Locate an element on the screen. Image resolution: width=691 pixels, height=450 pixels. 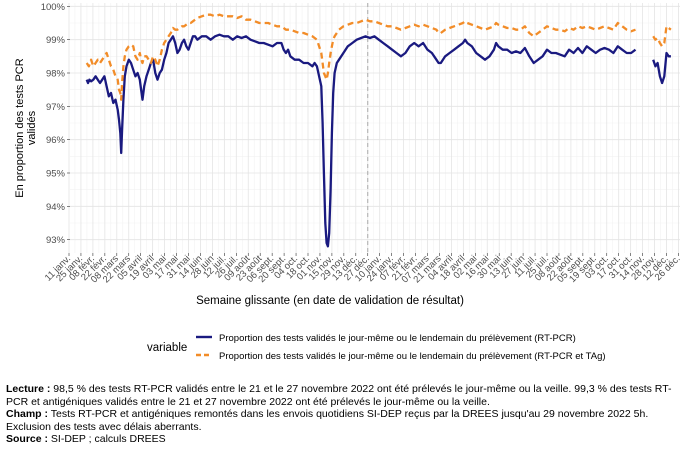
y-axis-label-line2: validés is located at coordinates (32, 127).